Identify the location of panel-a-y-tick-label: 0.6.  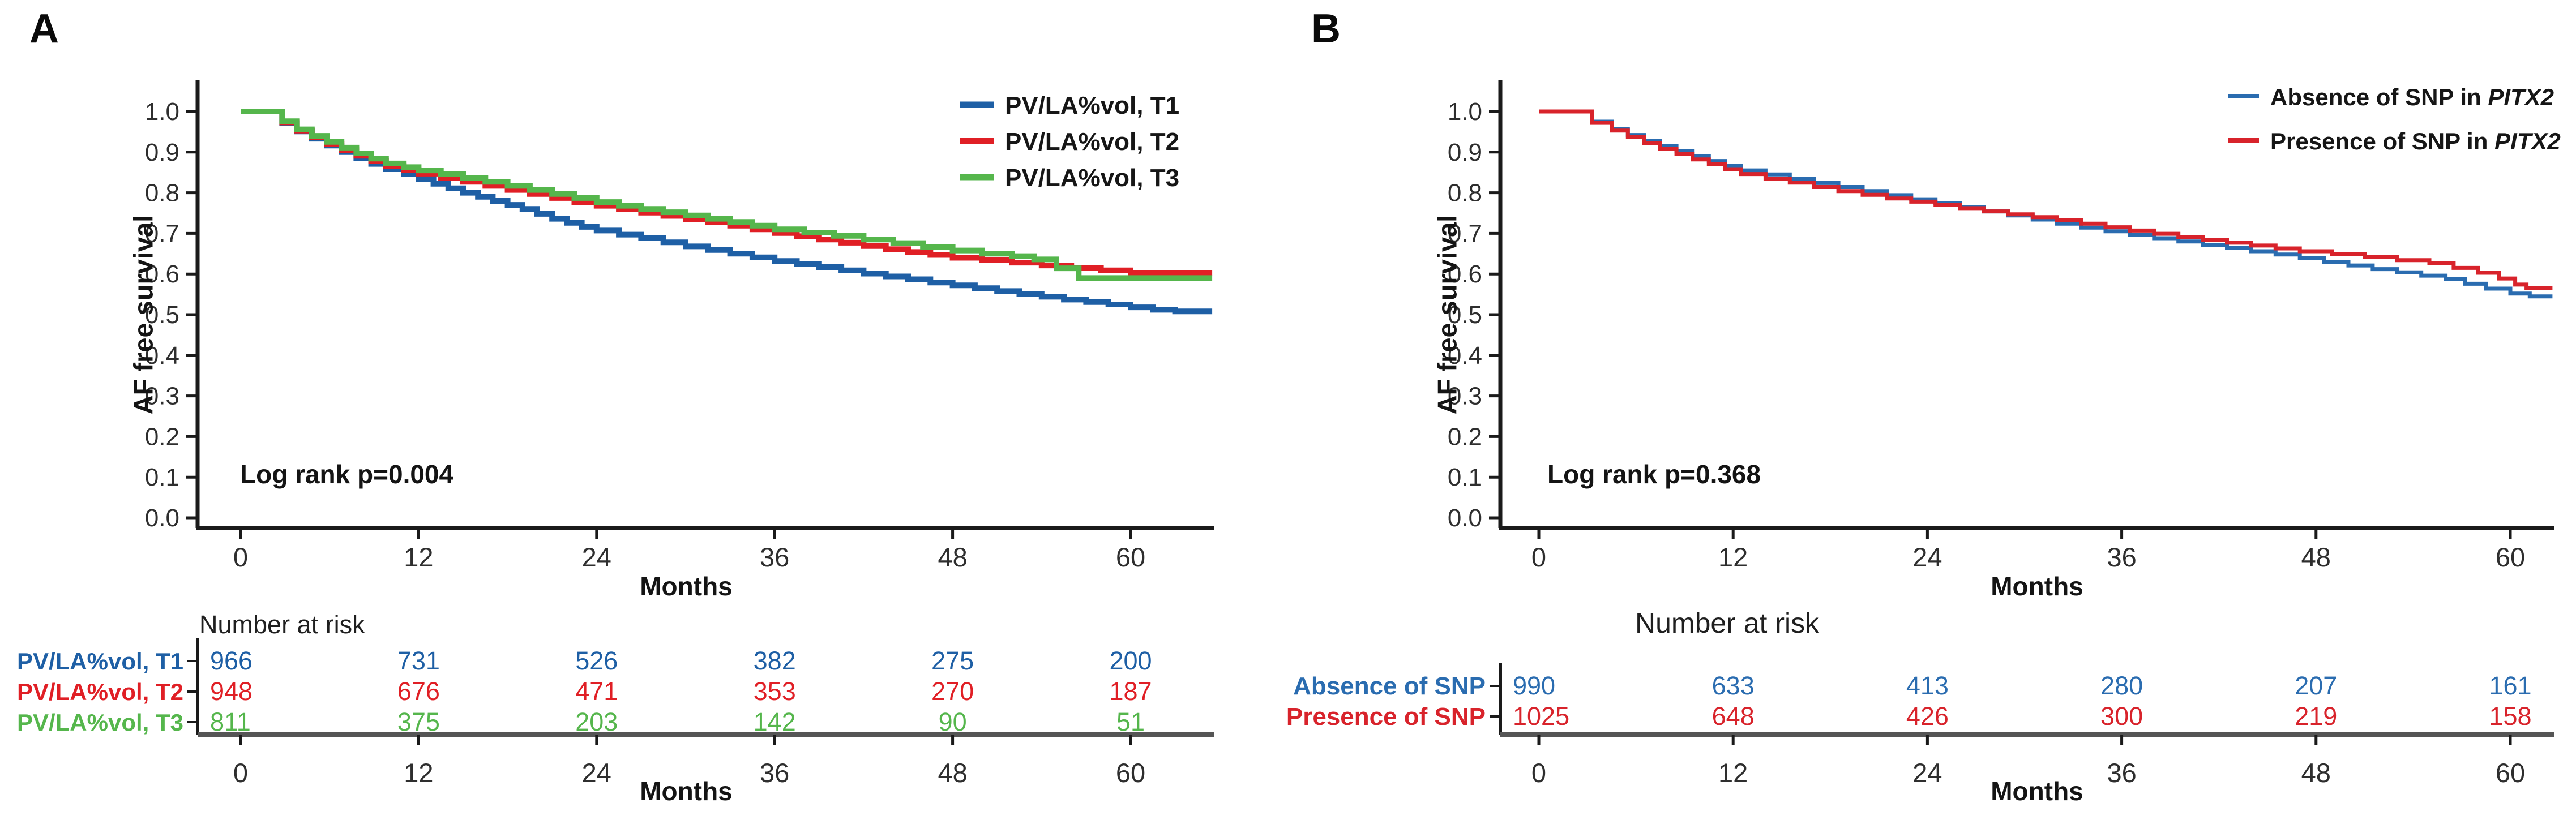
(162, 274).